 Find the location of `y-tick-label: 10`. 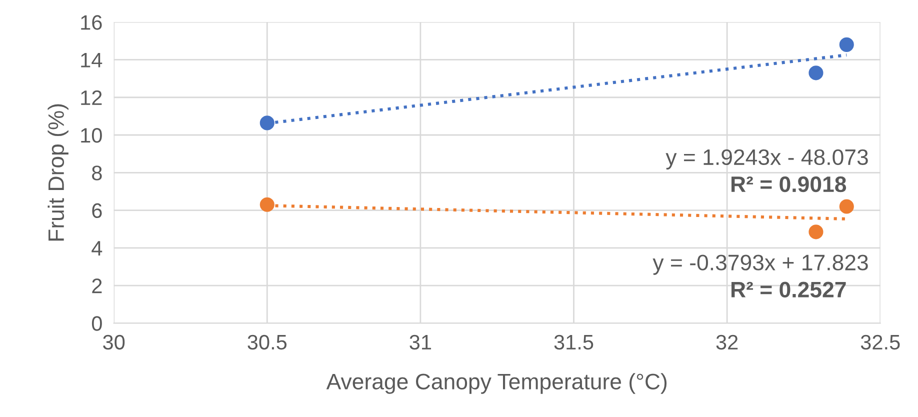

y-tick-label: 10 is located at coordinates (91, 135).